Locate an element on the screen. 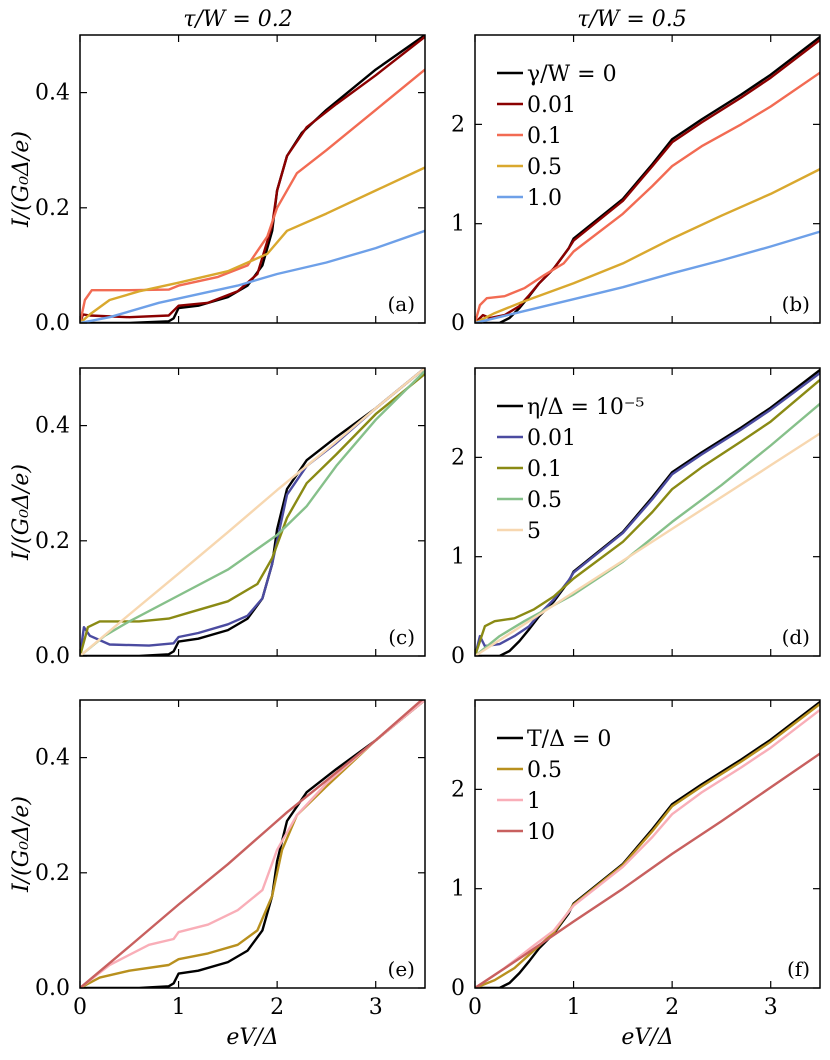  legend: T/Δ = 0 0.5 1 10 is located at coordinates (554, 786).